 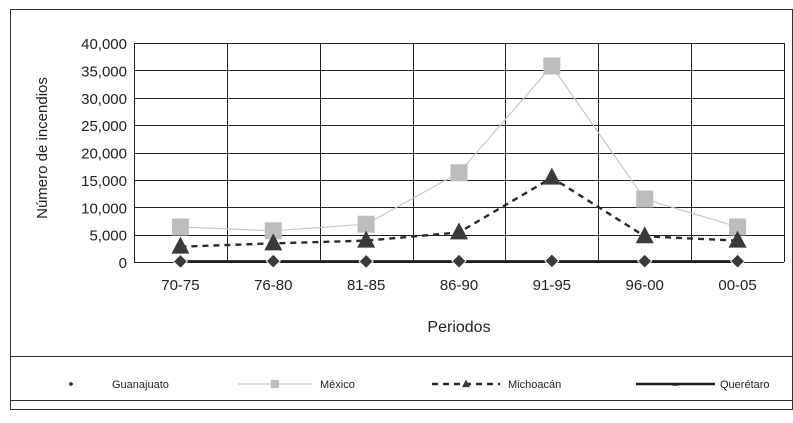 What do you see at coordinates (273, 285) in the screenshot?
I see `x-tick-label: 76-80` at bounding box center [273, 285].